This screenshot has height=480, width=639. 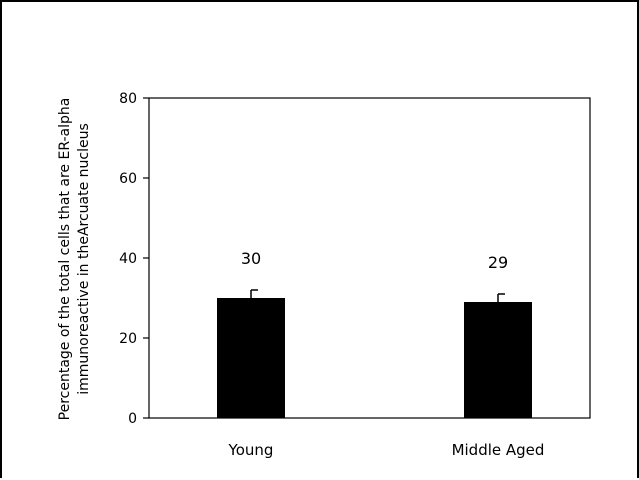 I want to click on y-tick-label: 80, so click(x=128, y=99).